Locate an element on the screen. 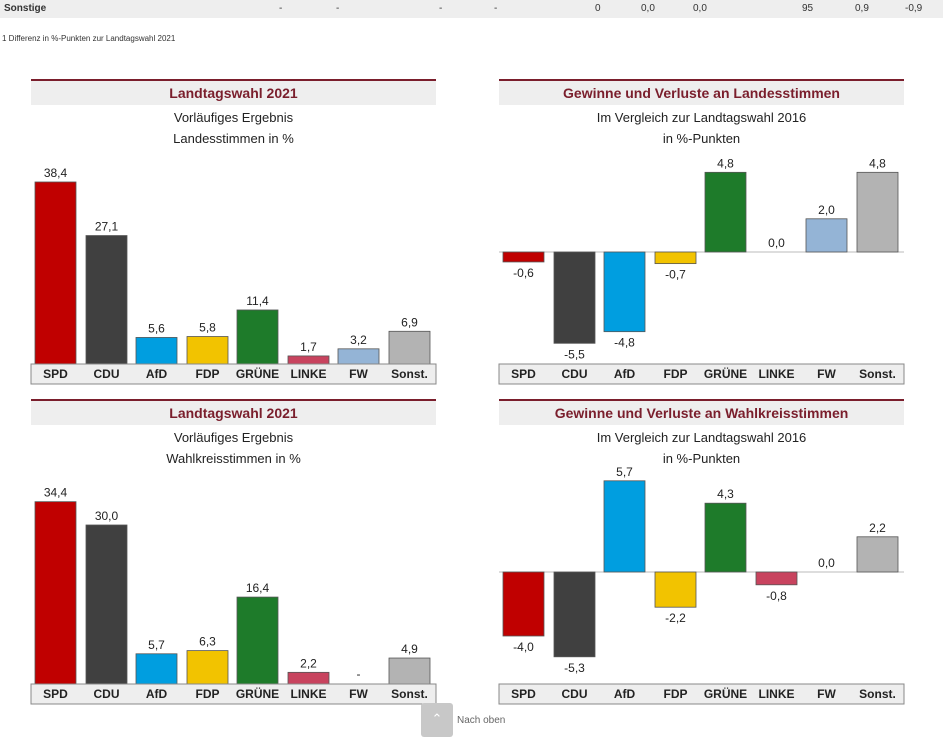 The image size is (943, 743). data-label: 30,0 is located at coordinates (107, 516).